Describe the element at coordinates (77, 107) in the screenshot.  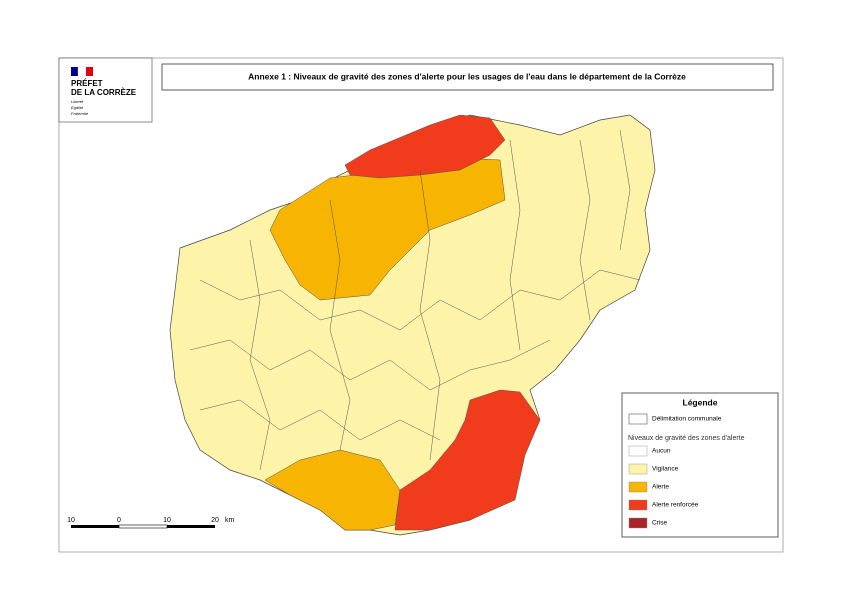
I see `motto: Égalité` at that location.